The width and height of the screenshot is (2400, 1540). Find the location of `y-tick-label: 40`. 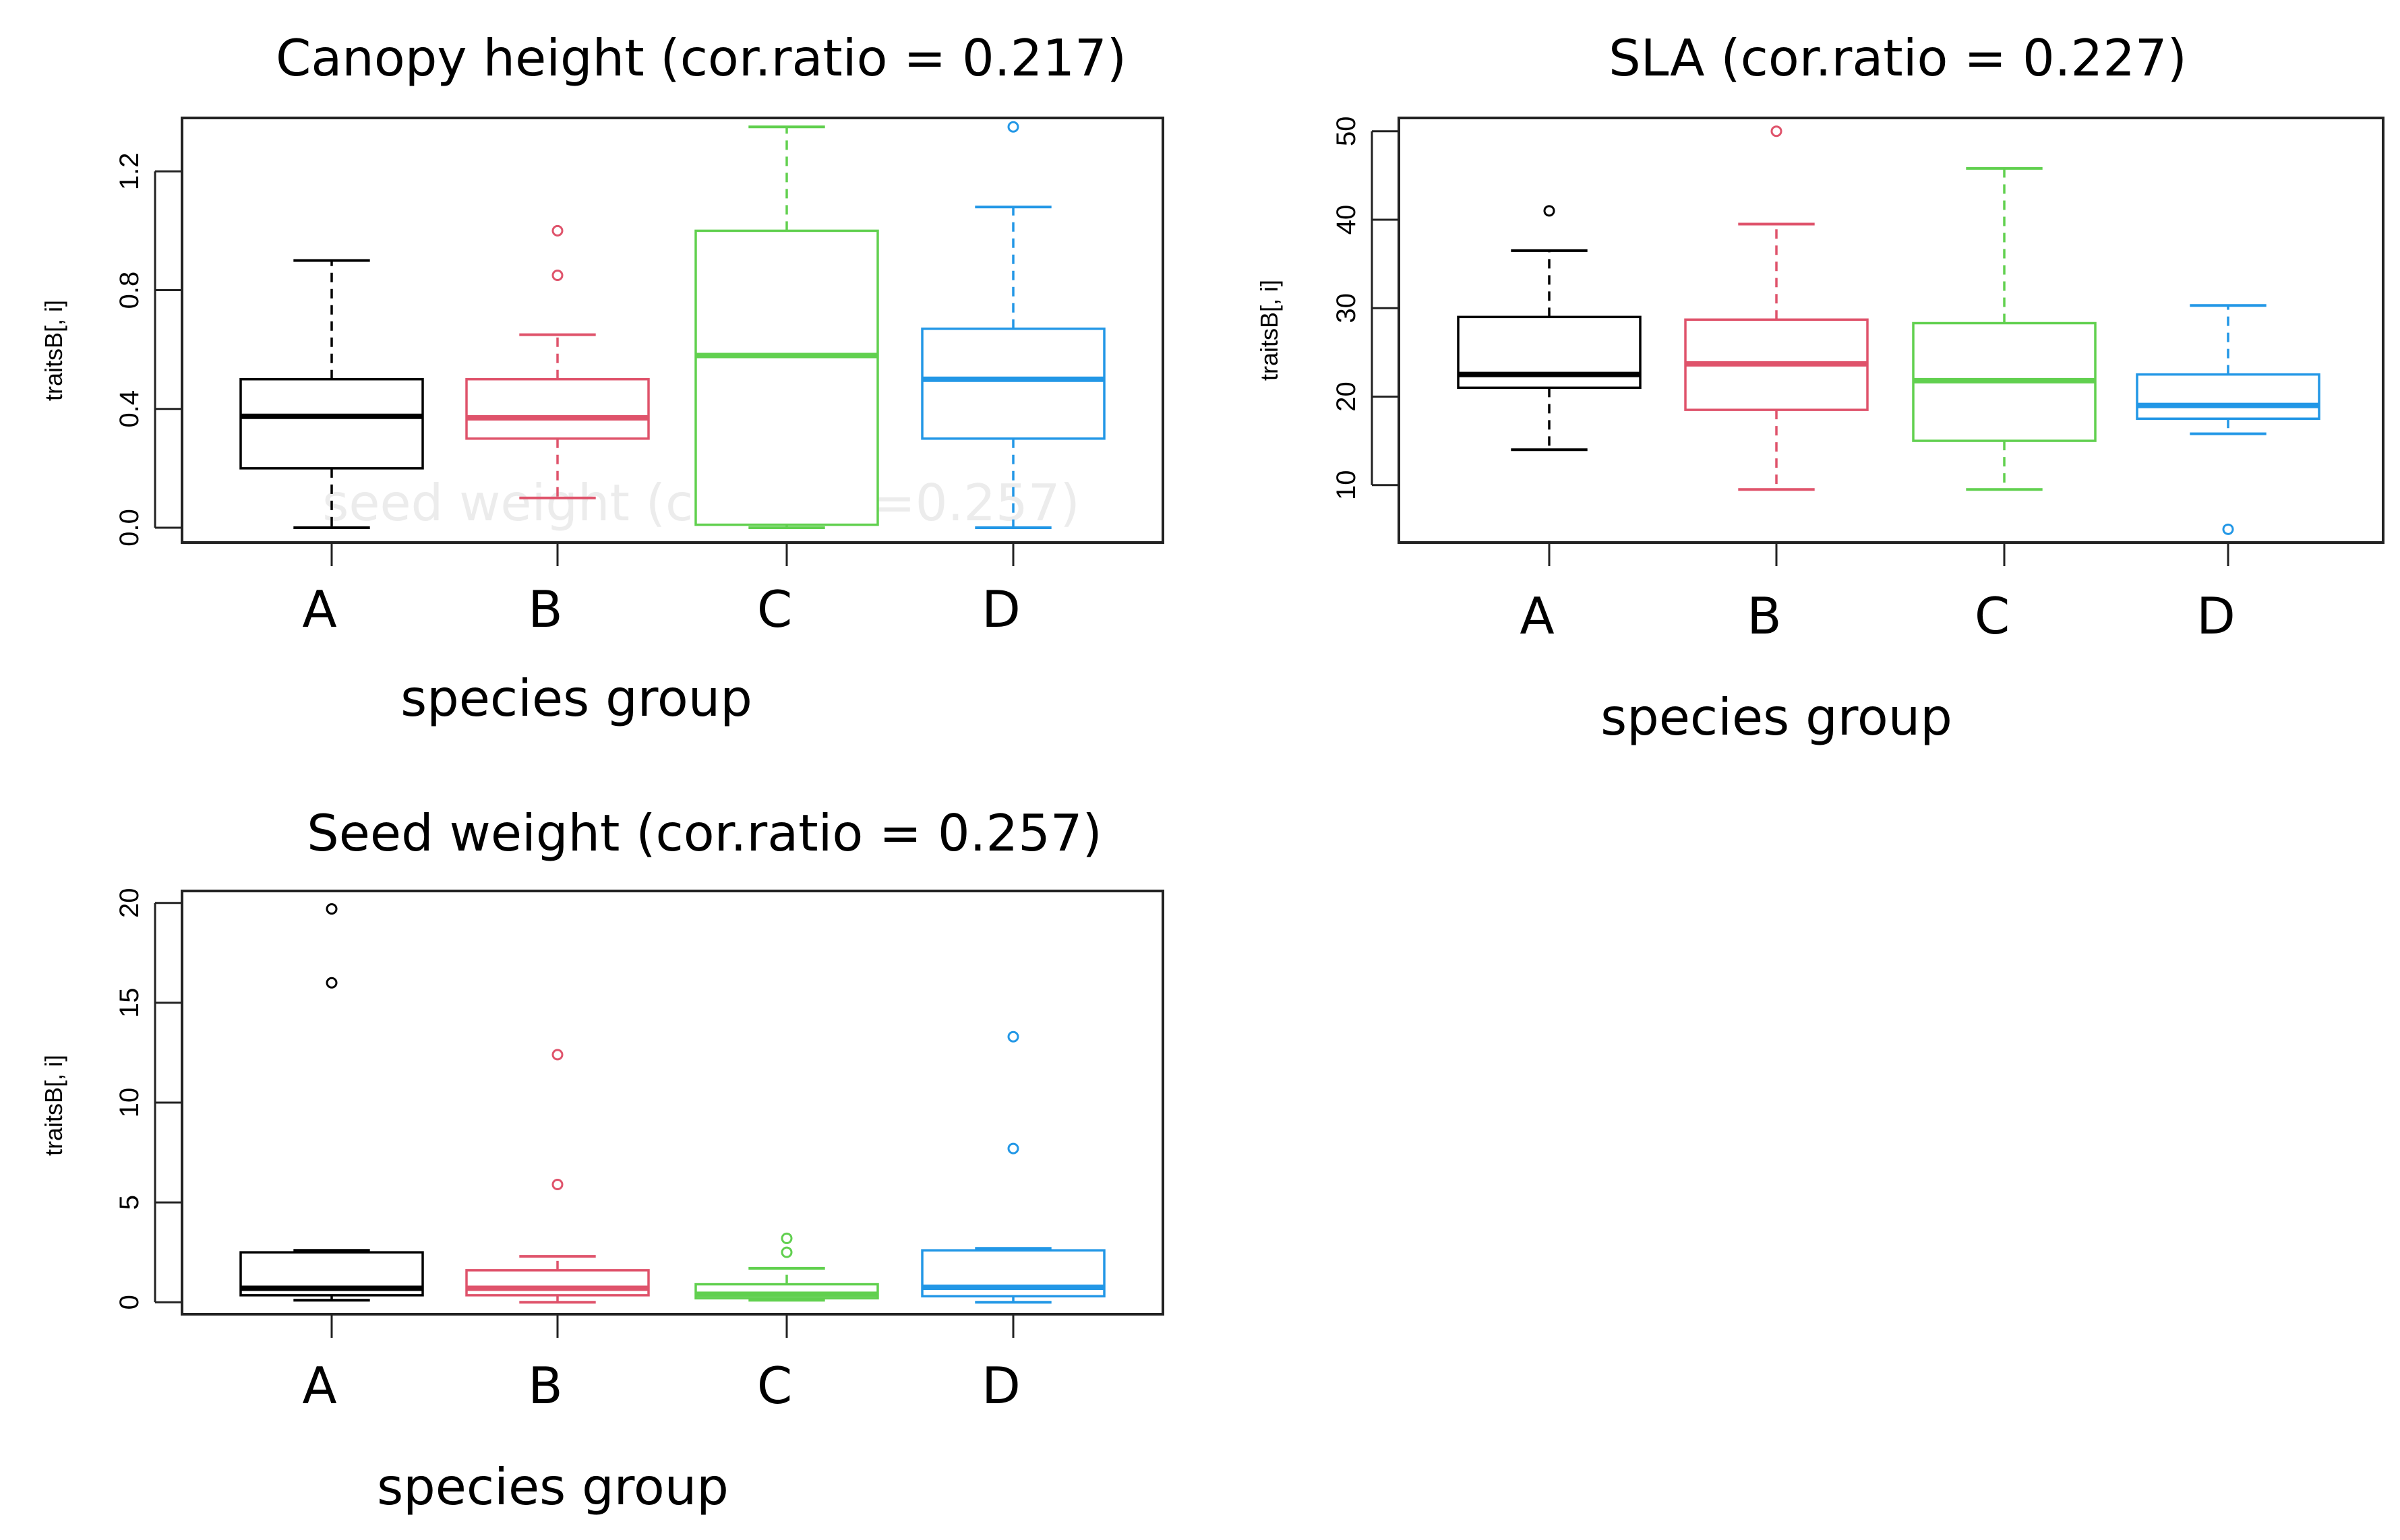

y-tick-label: 40 is located at coordinates (1346, 220).